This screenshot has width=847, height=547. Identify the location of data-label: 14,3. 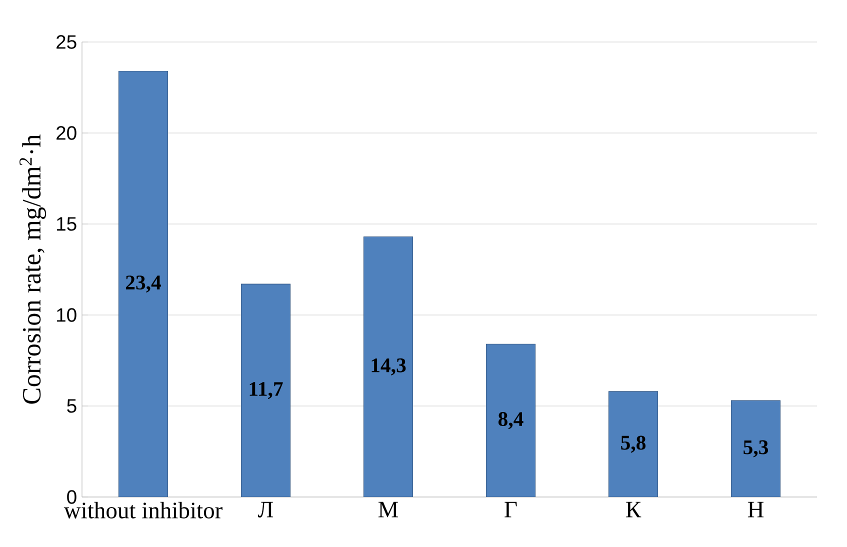
(389, 367).